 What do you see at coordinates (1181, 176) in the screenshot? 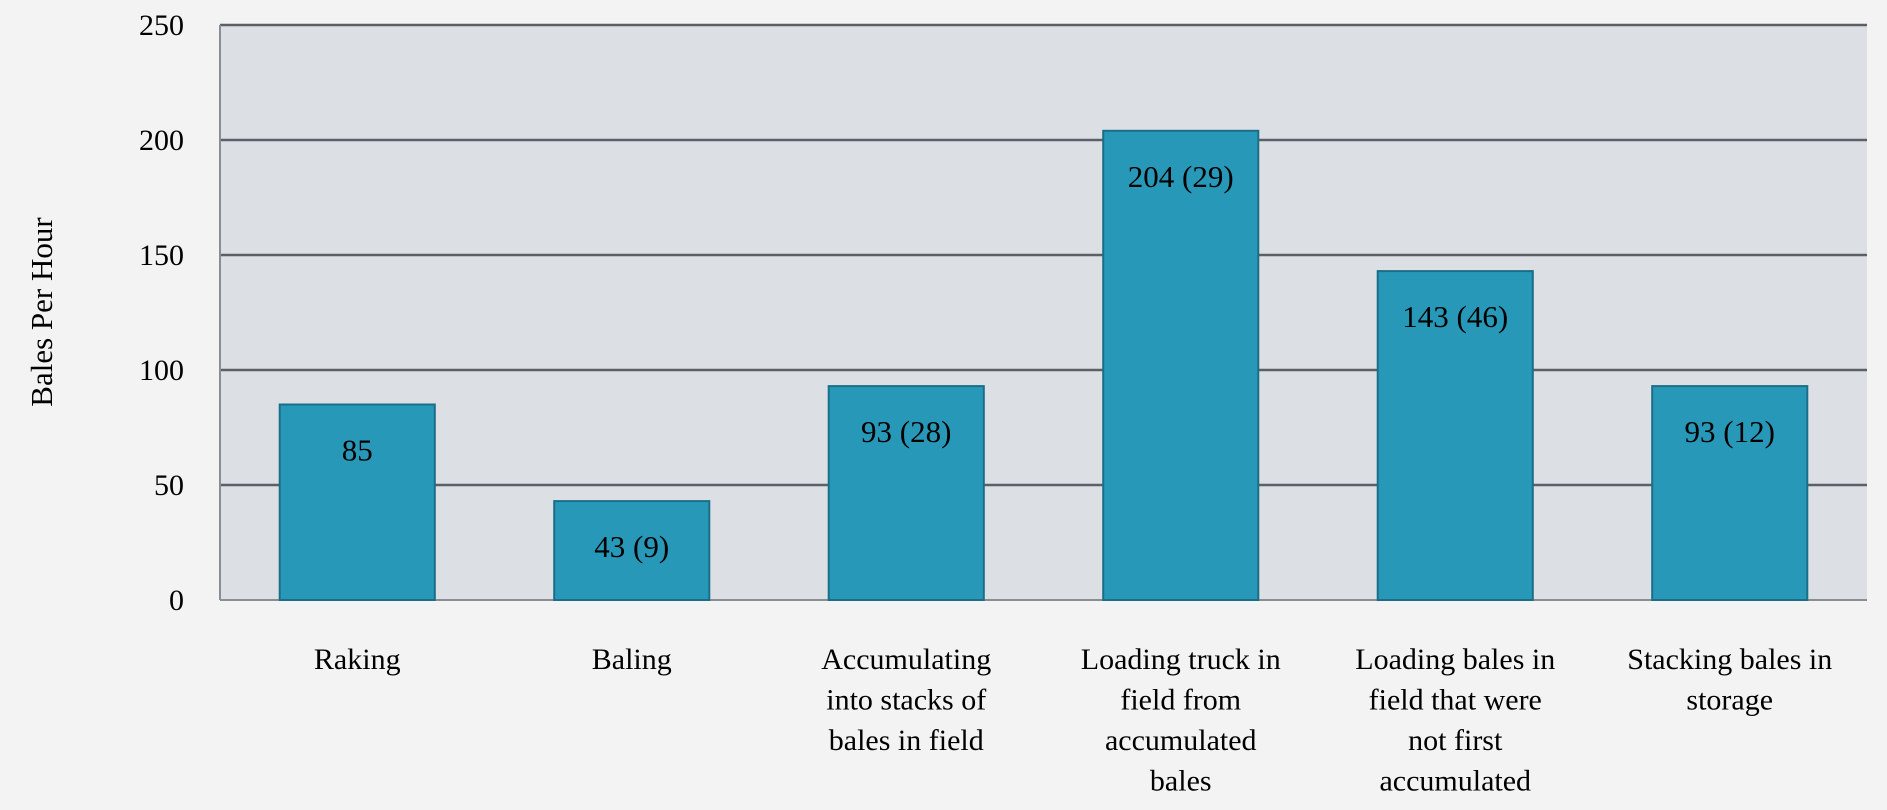
I see `bar-data-label: 204 (29)` at bounding box center [1181, 176].